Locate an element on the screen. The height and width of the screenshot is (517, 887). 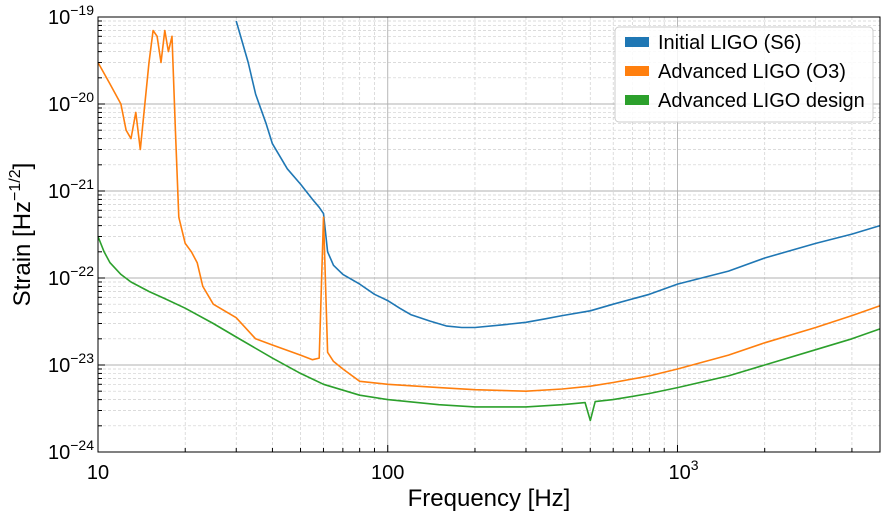
legend-box is located at coordinates (744, 74).